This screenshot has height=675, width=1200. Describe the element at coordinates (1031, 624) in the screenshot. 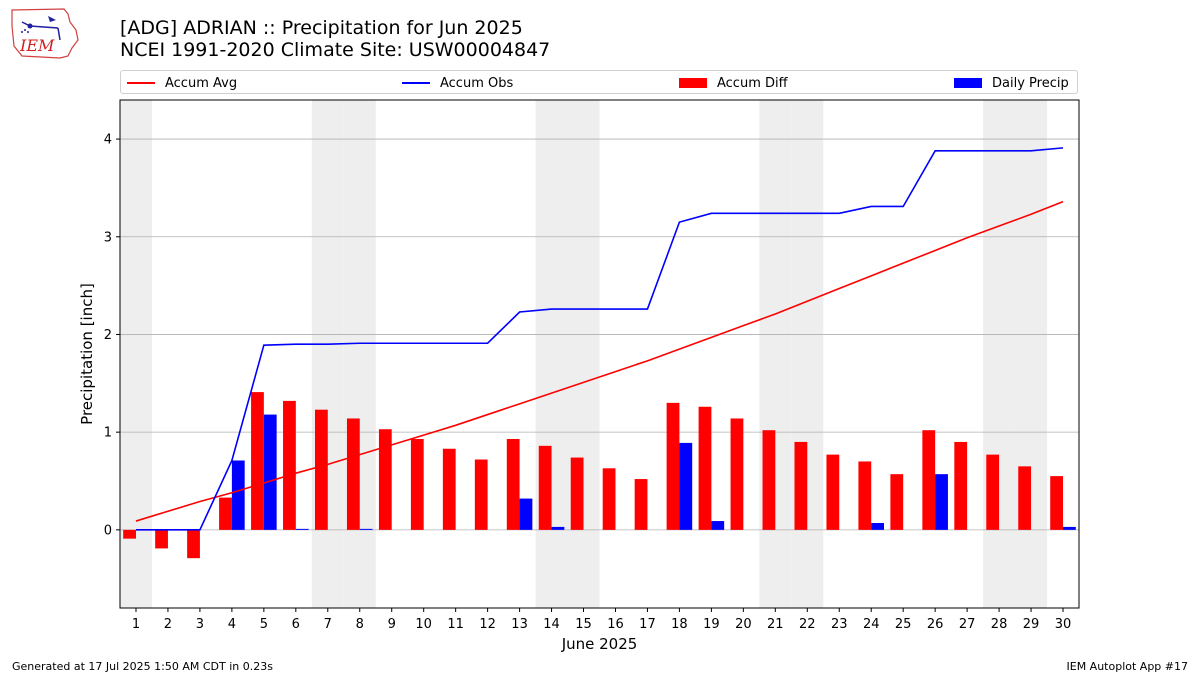

I see `x-tick-label-29: 29` at that location.